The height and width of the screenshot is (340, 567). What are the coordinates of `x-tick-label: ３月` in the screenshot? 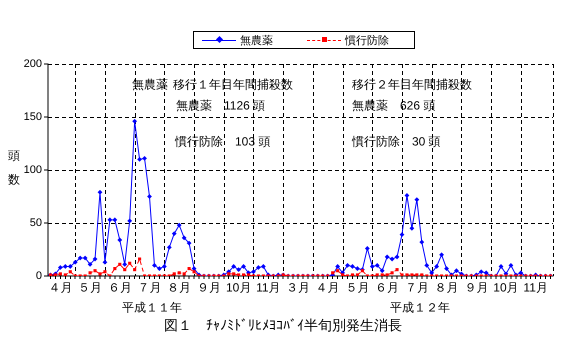 It's located at (298, 287).